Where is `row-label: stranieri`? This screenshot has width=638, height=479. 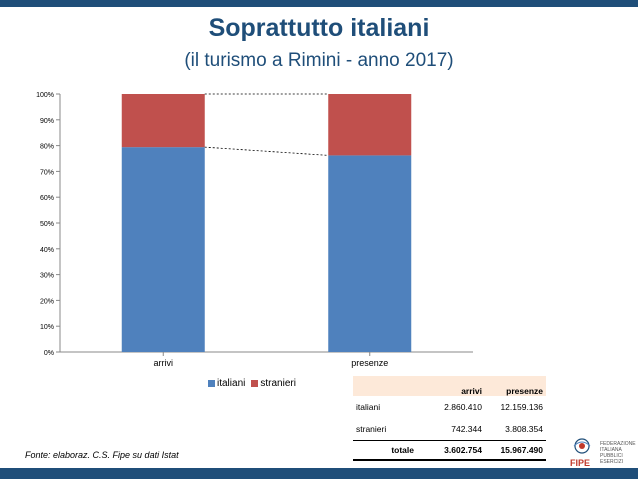
row-label: stranieri is located at coordinates (371, 429).